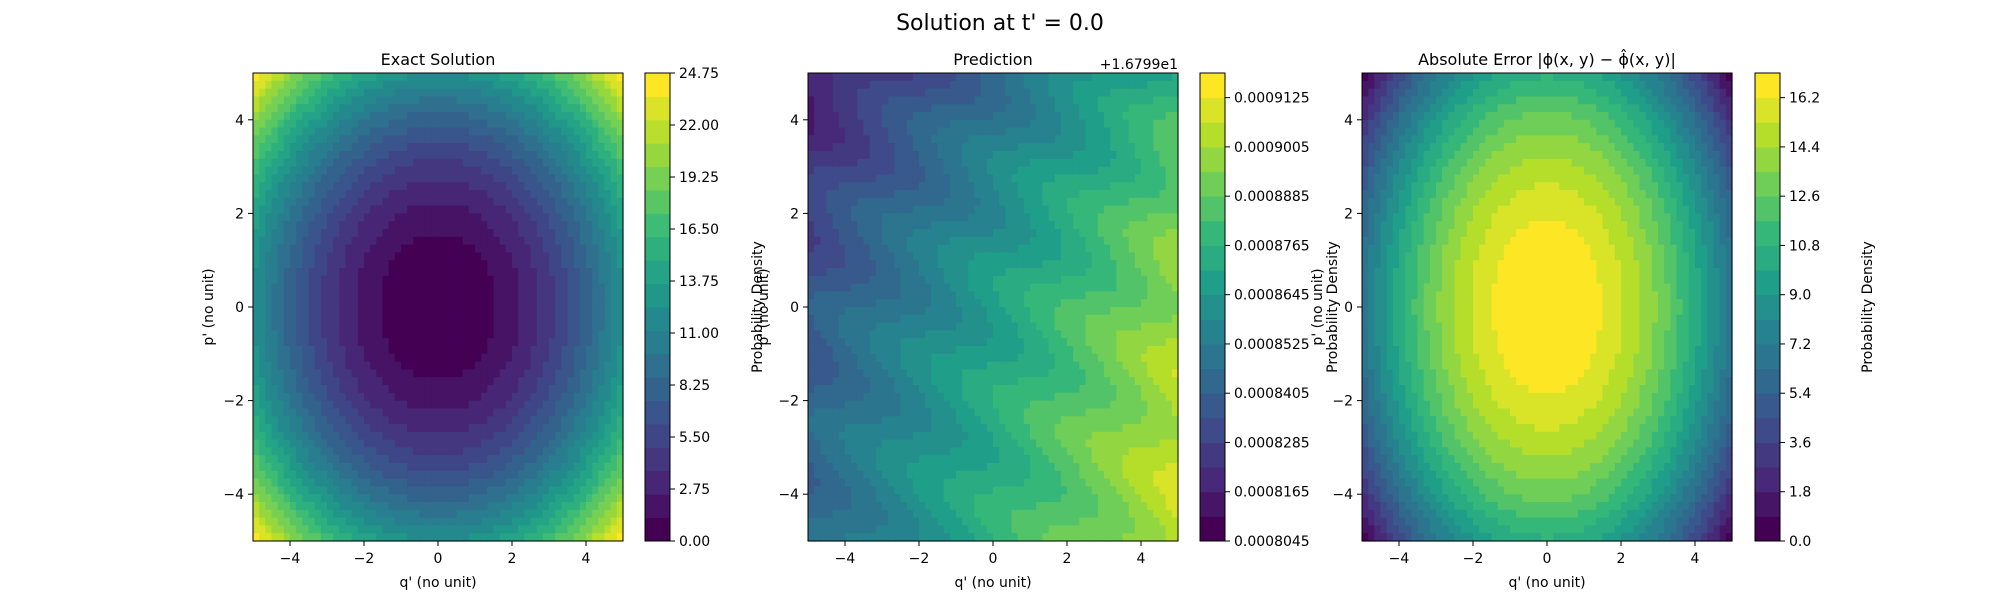  I want to click on y-tick-label: 2, so click(239, 214).